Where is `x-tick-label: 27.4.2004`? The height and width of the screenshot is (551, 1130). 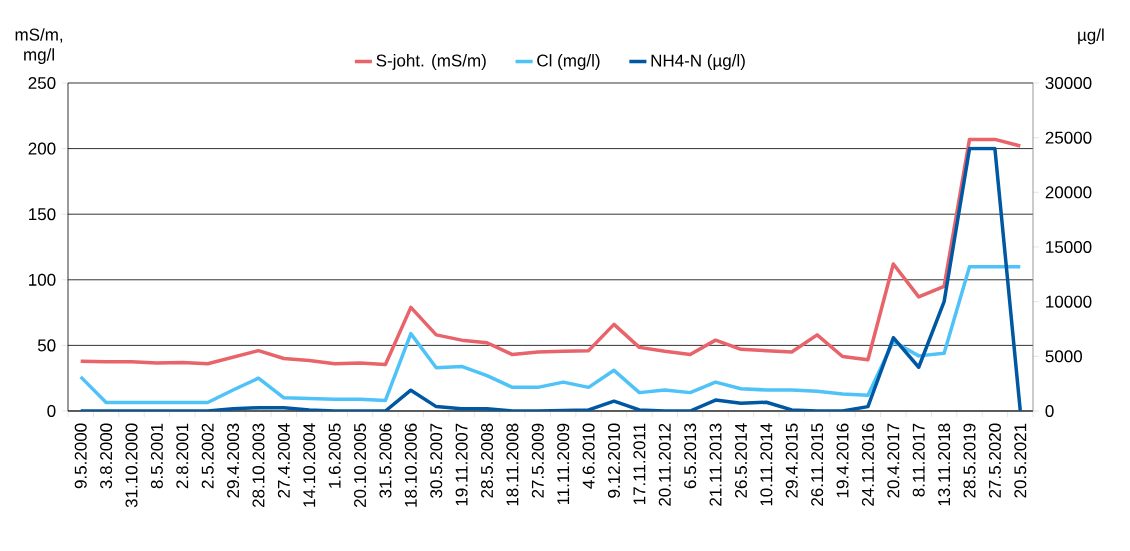
x-tick-label: 27.4.2004 is located at coordinates (283, 460).